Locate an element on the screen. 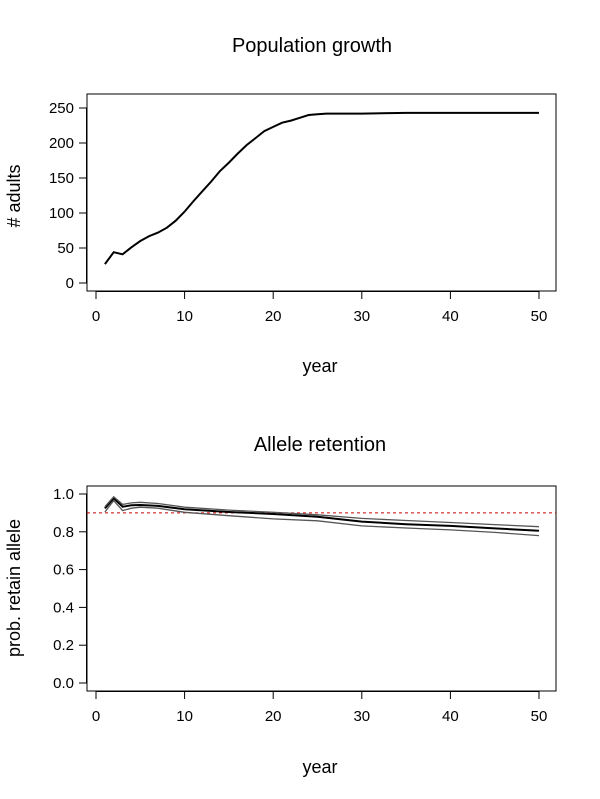 Image resolution: width=600 pixels, height=799 pixels. chart-title: Population growth is located at coordinates (312, 46).